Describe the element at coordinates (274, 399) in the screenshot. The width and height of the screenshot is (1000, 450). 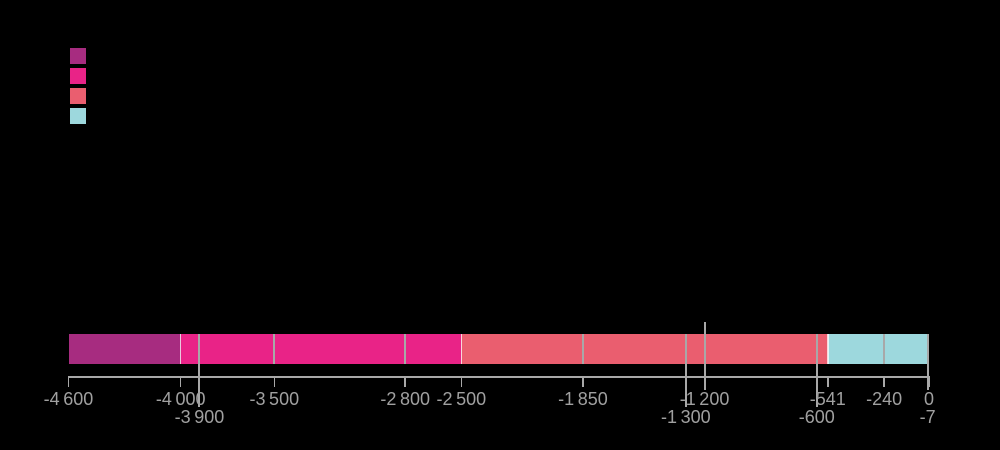
I see `tick-label: -3 500` at that location.